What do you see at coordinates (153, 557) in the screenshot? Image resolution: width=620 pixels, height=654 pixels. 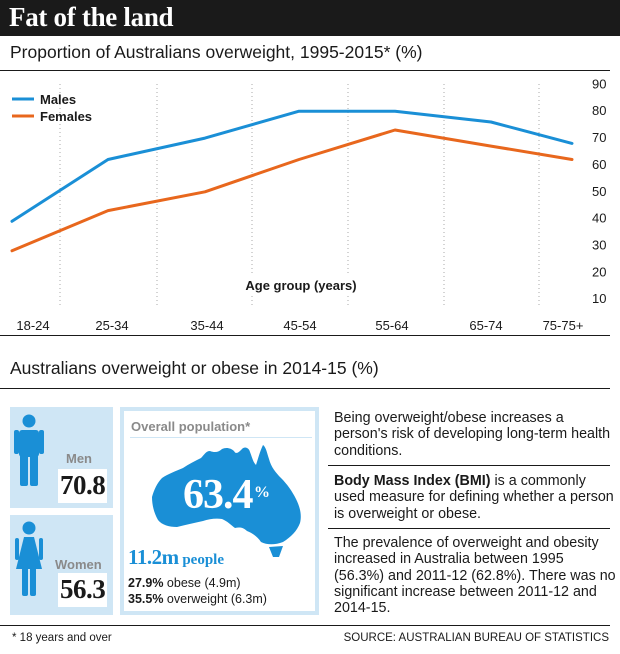 I see `people-count-value: 11.2m` at bounding box center [153, 557].